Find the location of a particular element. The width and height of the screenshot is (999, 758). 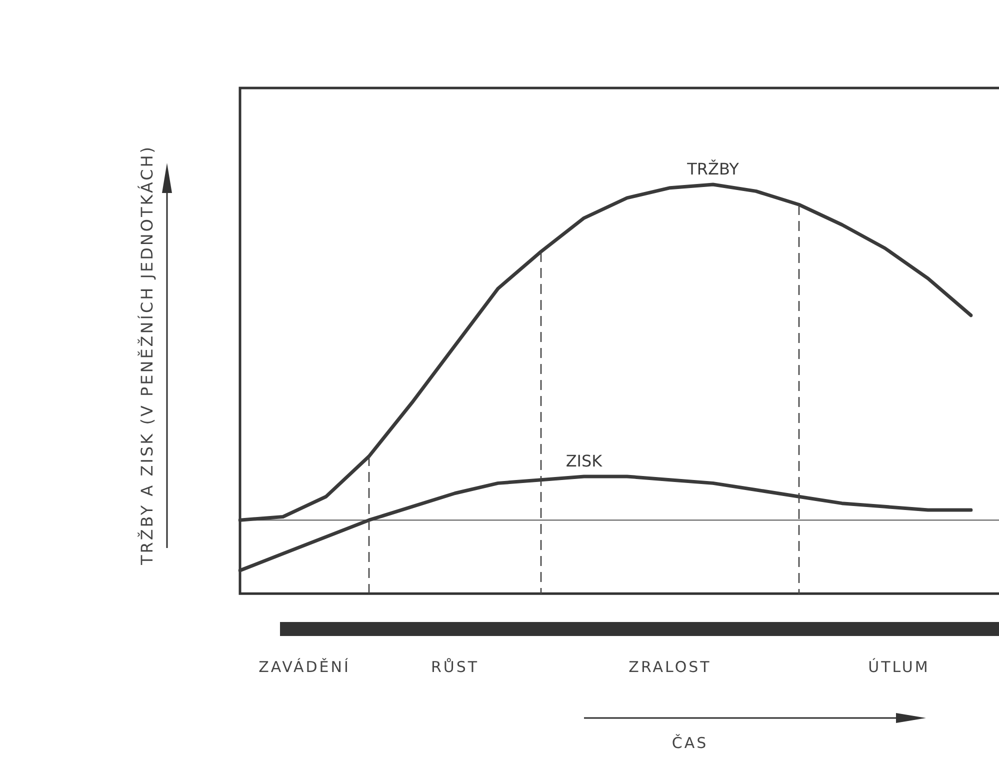

text: ZRALOST is located at coordinates (670, 667).